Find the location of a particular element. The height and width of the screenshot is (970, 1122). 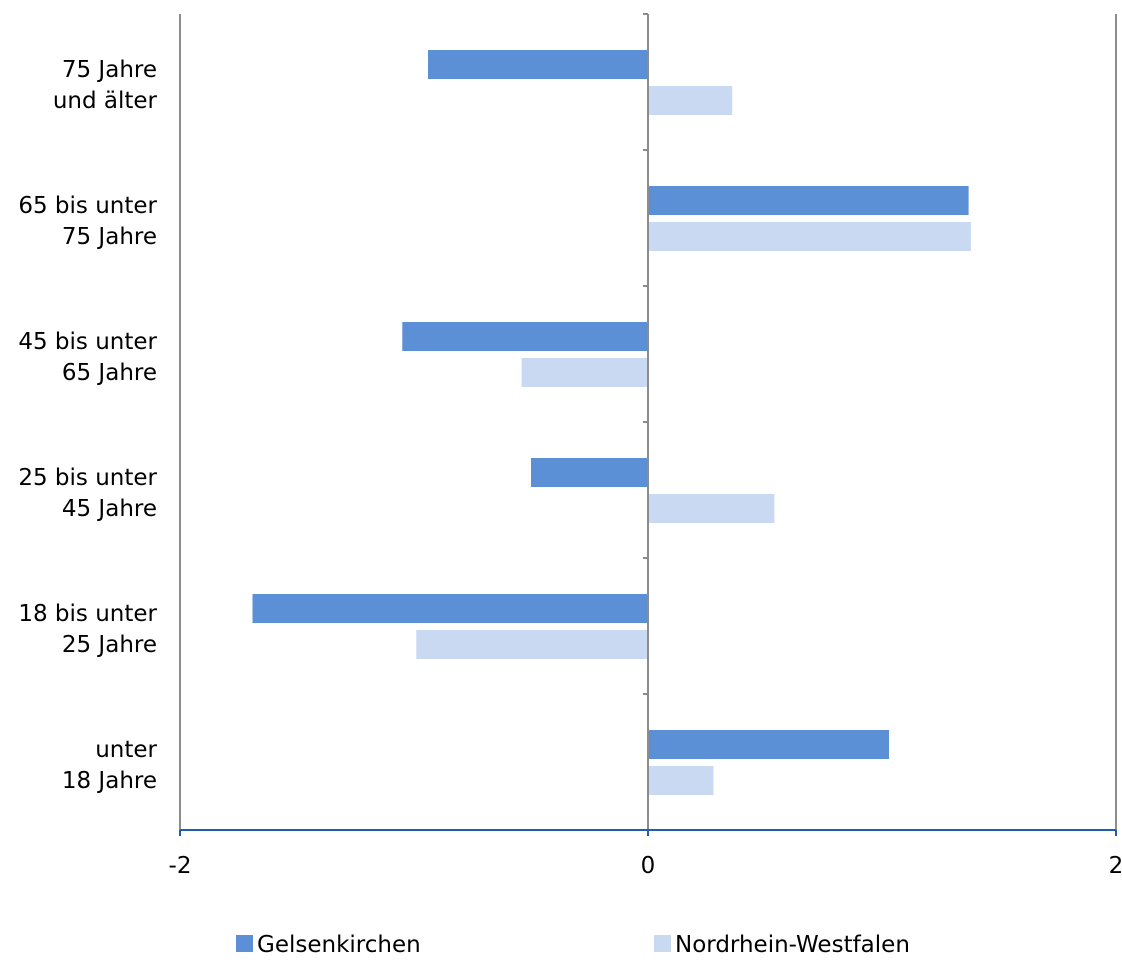

x-tick-label: -2 is located at coordinates (180, 866).